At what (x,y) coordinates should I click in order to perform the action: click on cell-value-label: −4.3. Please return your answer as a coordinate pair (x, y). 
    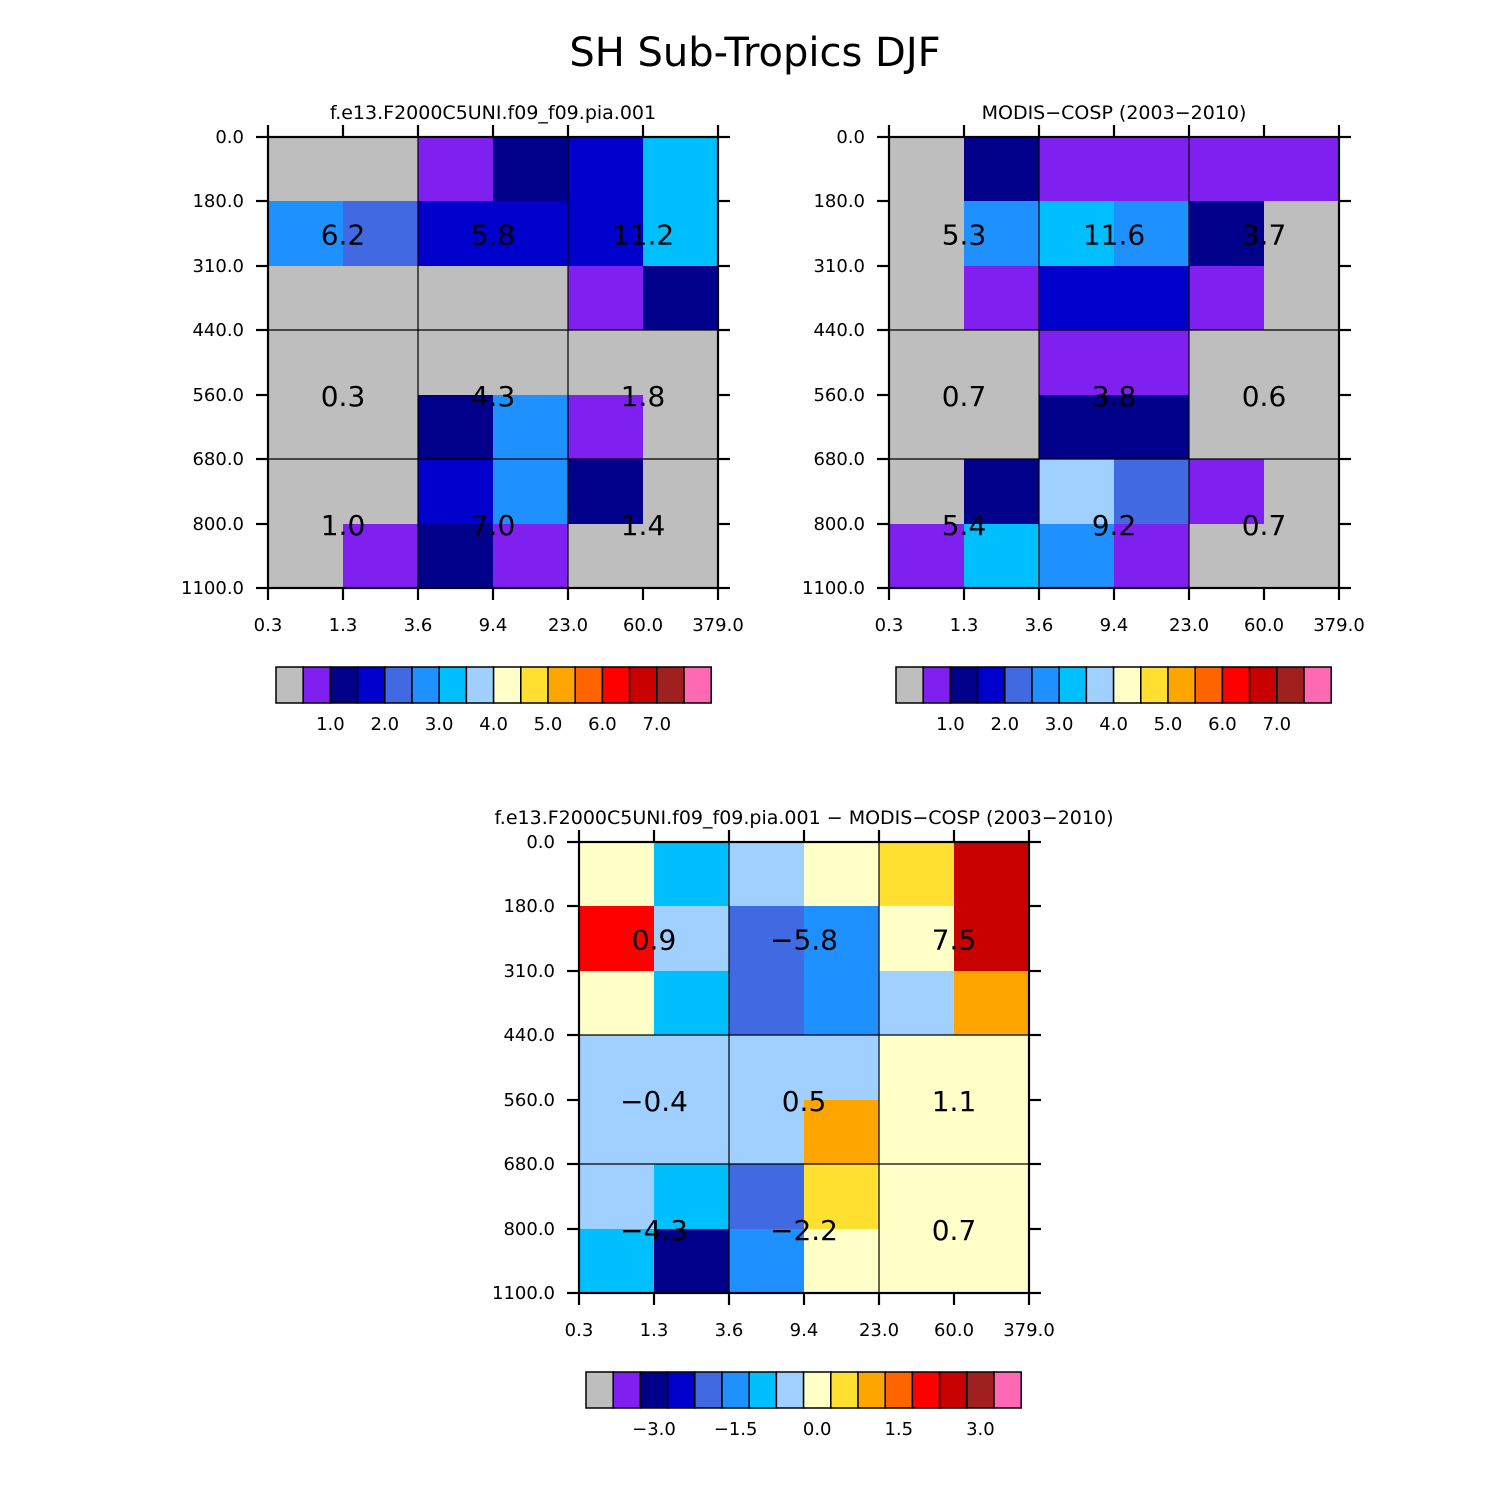
    Looking at the image, I should click on (654, 1230).